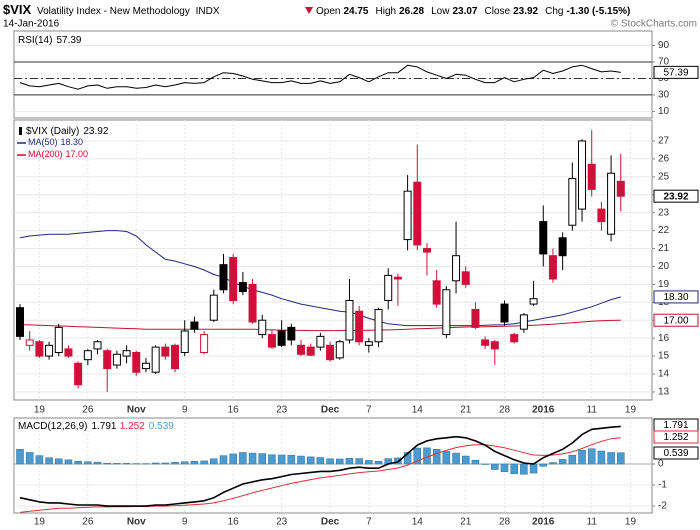  What do you see at coordinates (464, 11) in the screenshot?
I see `quote-value: 23.07` at bounding box center [464, 11].